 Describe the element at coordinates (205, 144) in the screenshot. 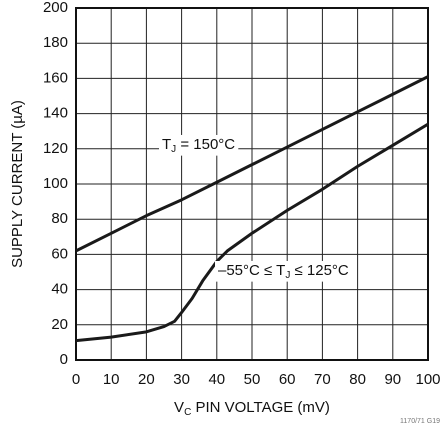

I see `annotation-part: = 150°C` at that location.